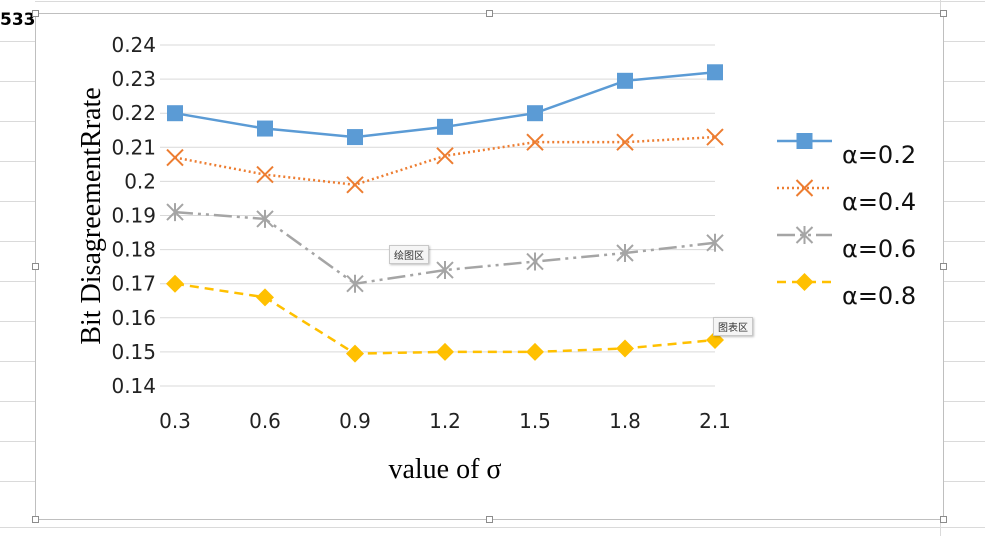 This screenshot has height=536, width=985. I want to click on legend-entry: α=0.2, so click(846, 151).